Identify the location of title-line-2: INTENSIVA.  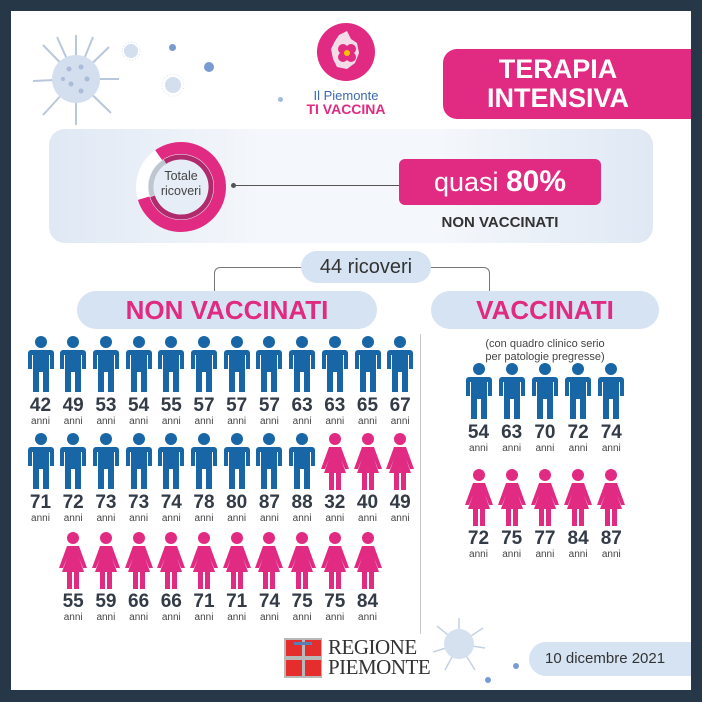
(557, 98).